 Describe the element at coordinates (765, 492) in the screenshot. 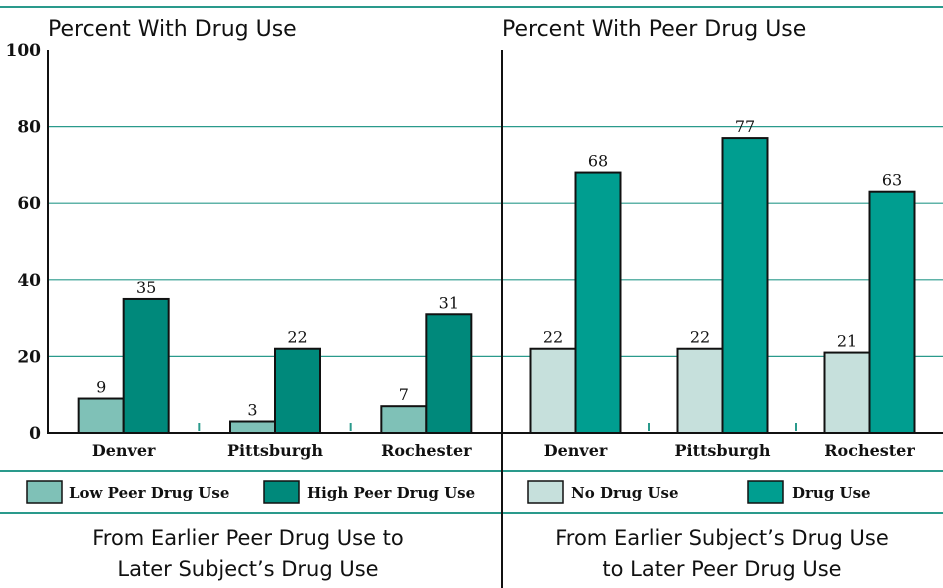

I see `legend-swatch-drug` at that location.